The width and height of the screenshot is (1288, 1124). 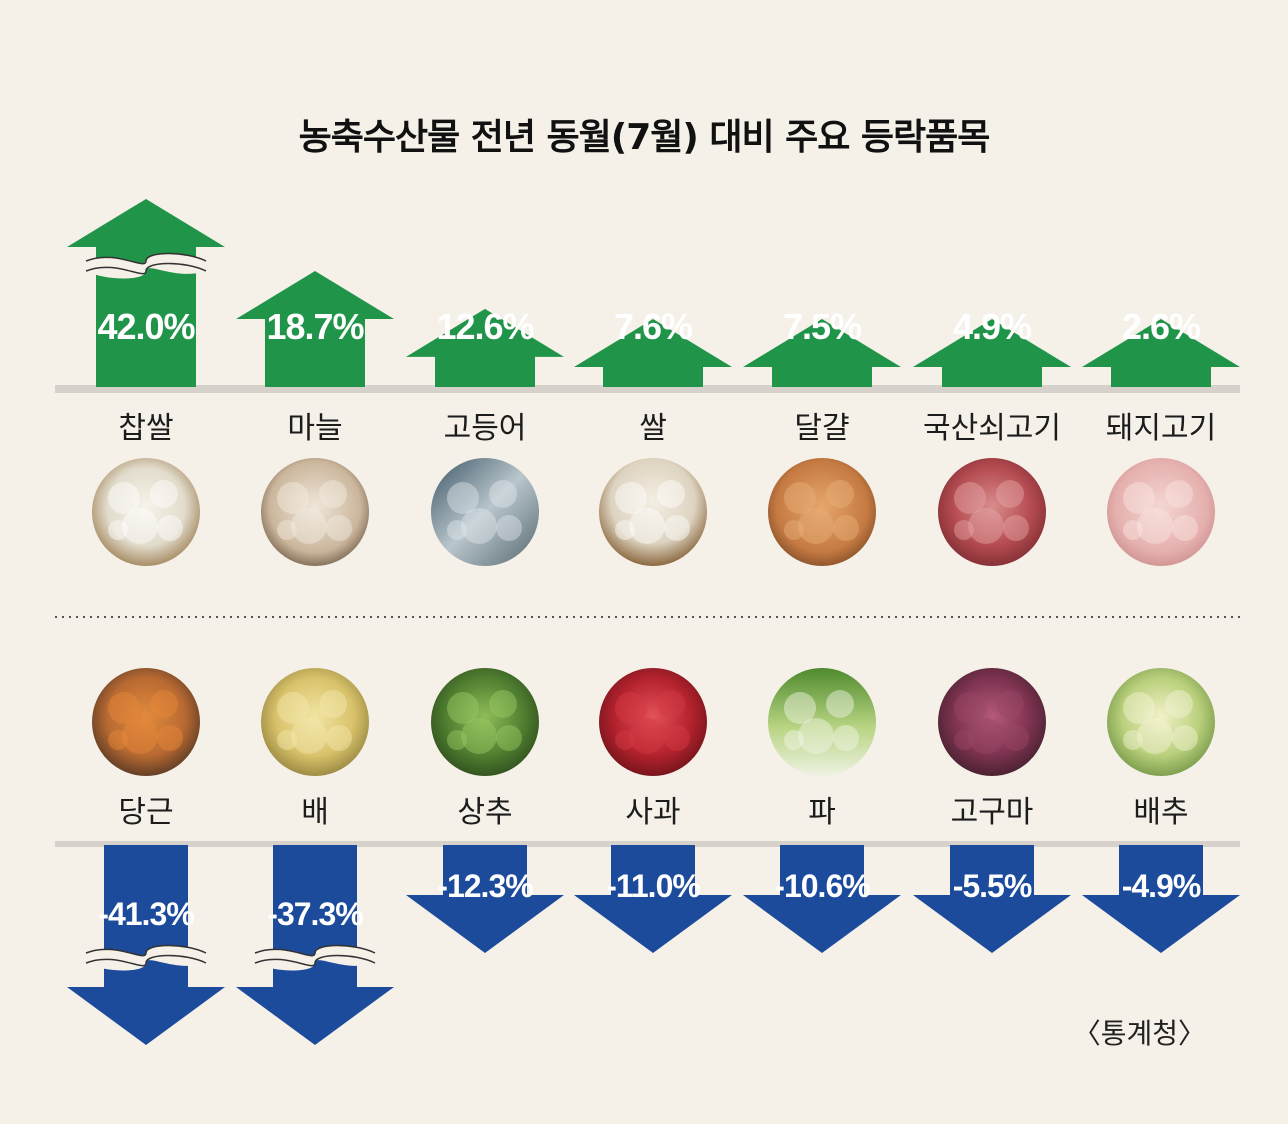 I want to click on source-label: 〈통계청〉, so click(x=1139, y=1033).